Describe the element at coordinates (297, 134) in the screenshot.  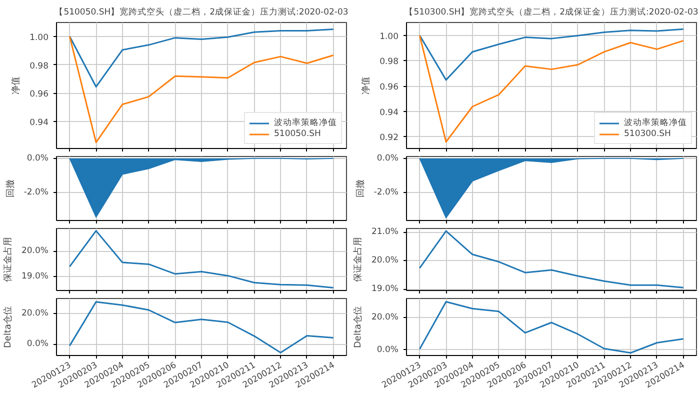
I see `legend-label: 510050.SH` at that location.